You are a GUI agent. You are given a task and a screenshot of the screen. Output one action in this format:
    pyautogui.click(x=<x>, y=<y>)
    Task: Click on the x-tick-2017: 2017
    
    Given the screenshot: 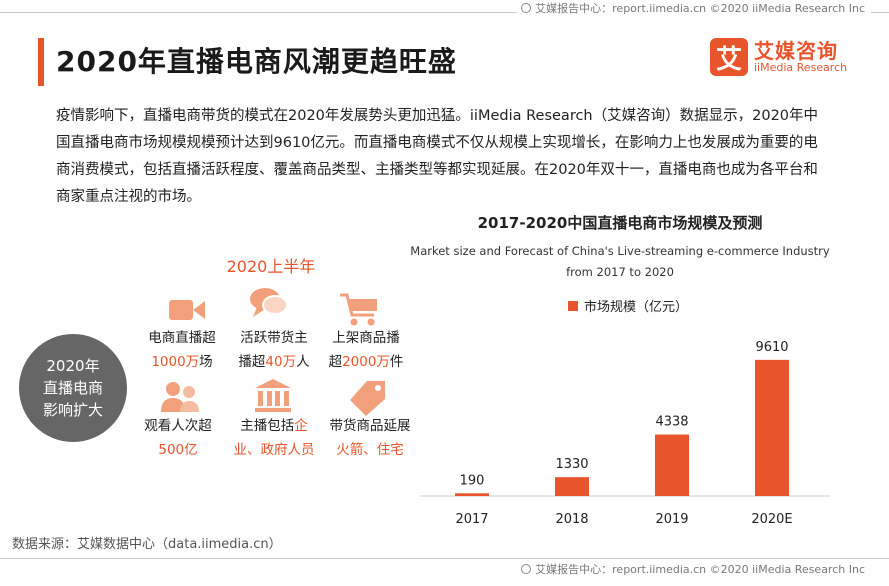 What is the action you would take?
    pyautogui.click(x=471, y=519)
    